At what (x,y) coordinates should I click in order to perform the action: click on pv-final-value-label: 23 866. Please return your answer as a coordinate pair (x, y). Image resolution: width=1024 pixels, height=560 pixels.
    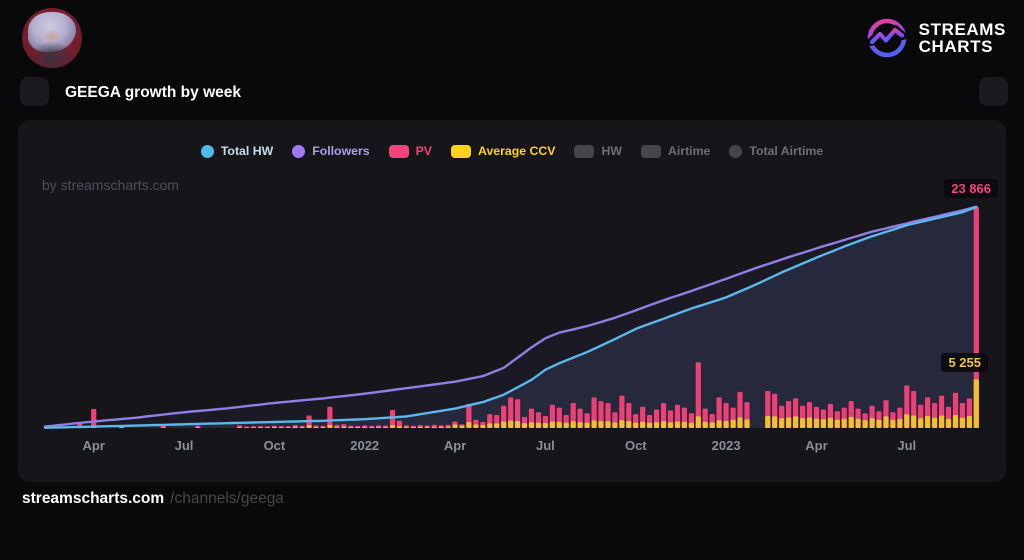
    Looking at the image, I should click on (971, 188).